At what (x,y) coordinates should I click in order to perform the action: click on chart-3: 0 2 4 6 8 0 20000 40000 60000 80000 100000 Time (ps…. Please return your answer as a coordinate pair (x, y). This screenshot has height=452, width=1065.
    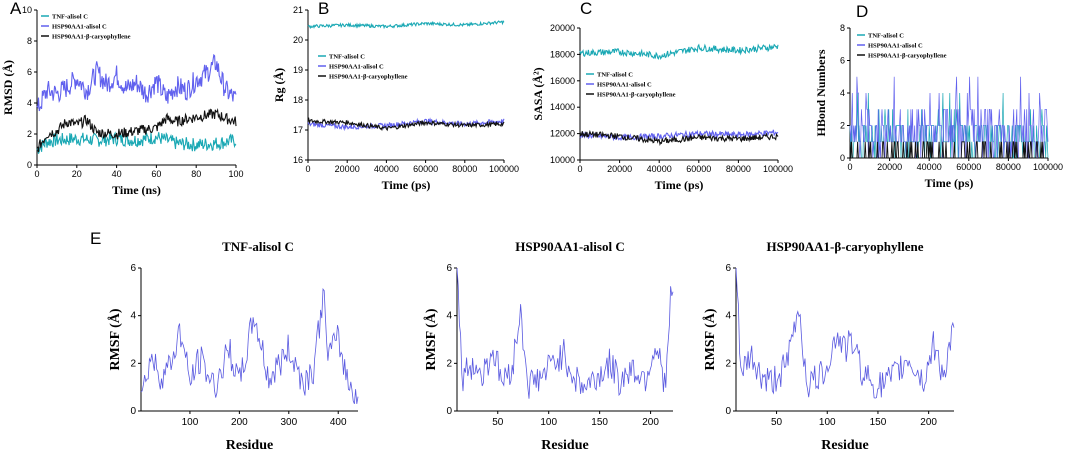
    Looking at the image, I should click on (938, 106).